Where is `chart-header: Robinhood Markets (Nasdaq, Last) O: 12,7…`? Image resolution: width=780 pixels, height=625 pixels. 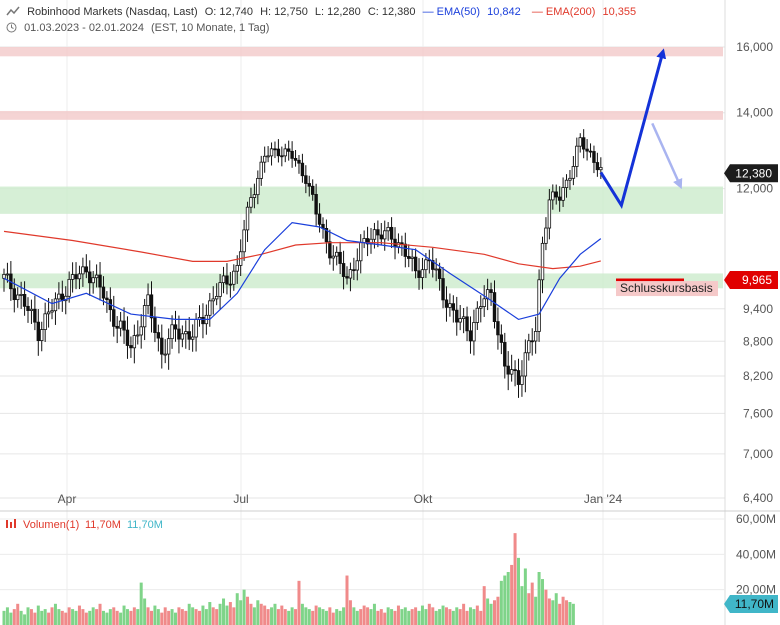 chart-header: Robinhood Markets (Nasdaq, Last) O: 12,7… is located at coordinates (325, 13).